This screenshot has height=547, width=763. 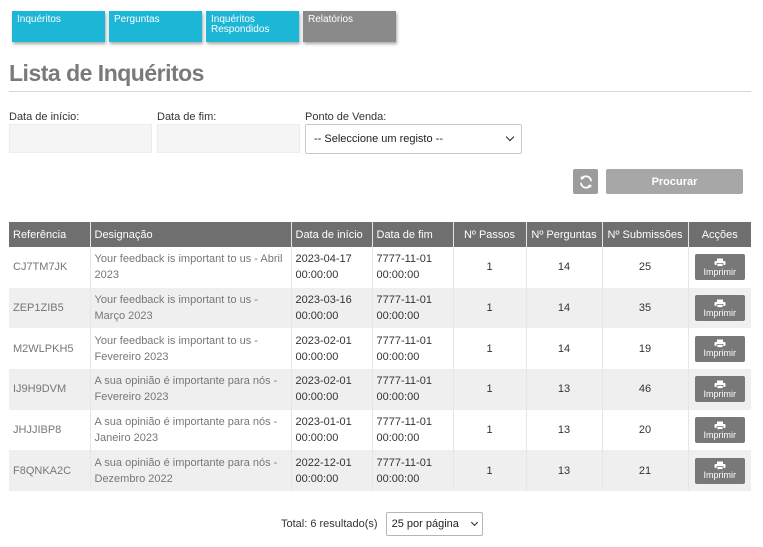 I want to click on cell-submissions: 20, so click(x=645, y=430).